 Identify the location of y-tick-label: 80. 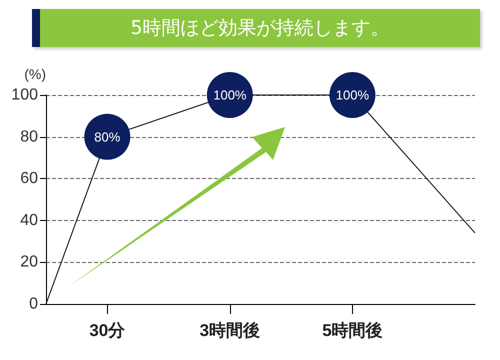
(29, 137).